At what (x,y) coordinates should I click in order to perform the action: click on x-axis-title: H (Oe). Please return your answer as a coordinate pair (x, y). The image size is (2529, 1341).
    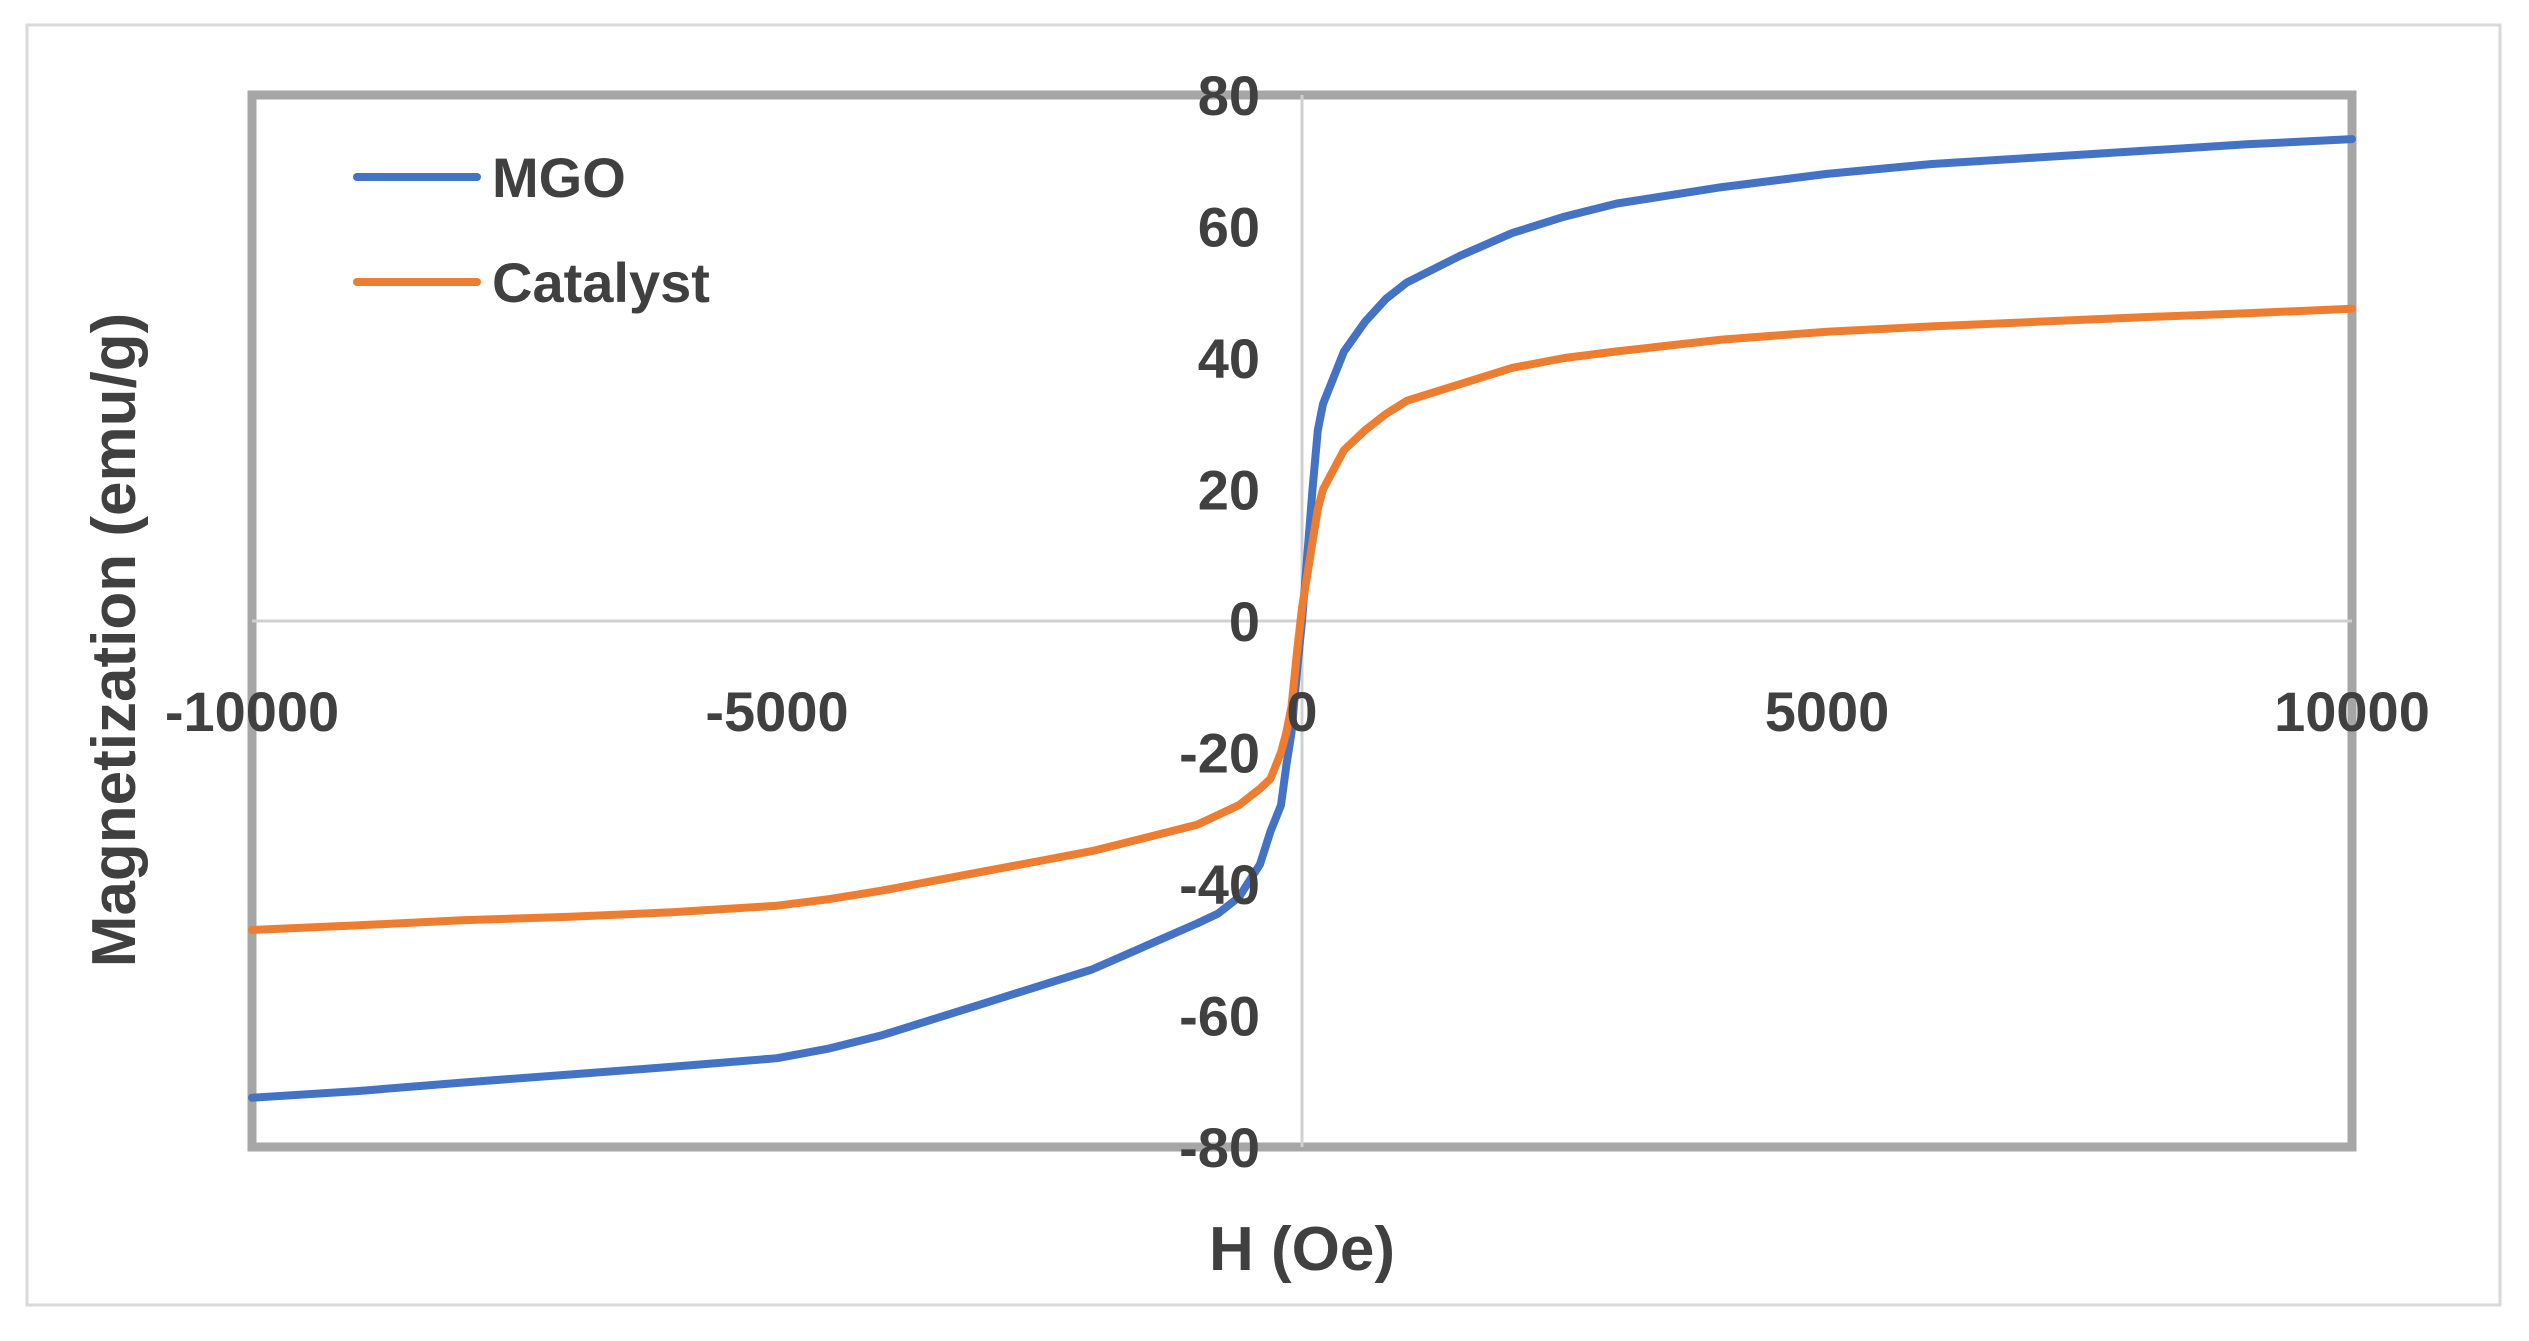
    Looking at the image, I should click on (1302, 1249).